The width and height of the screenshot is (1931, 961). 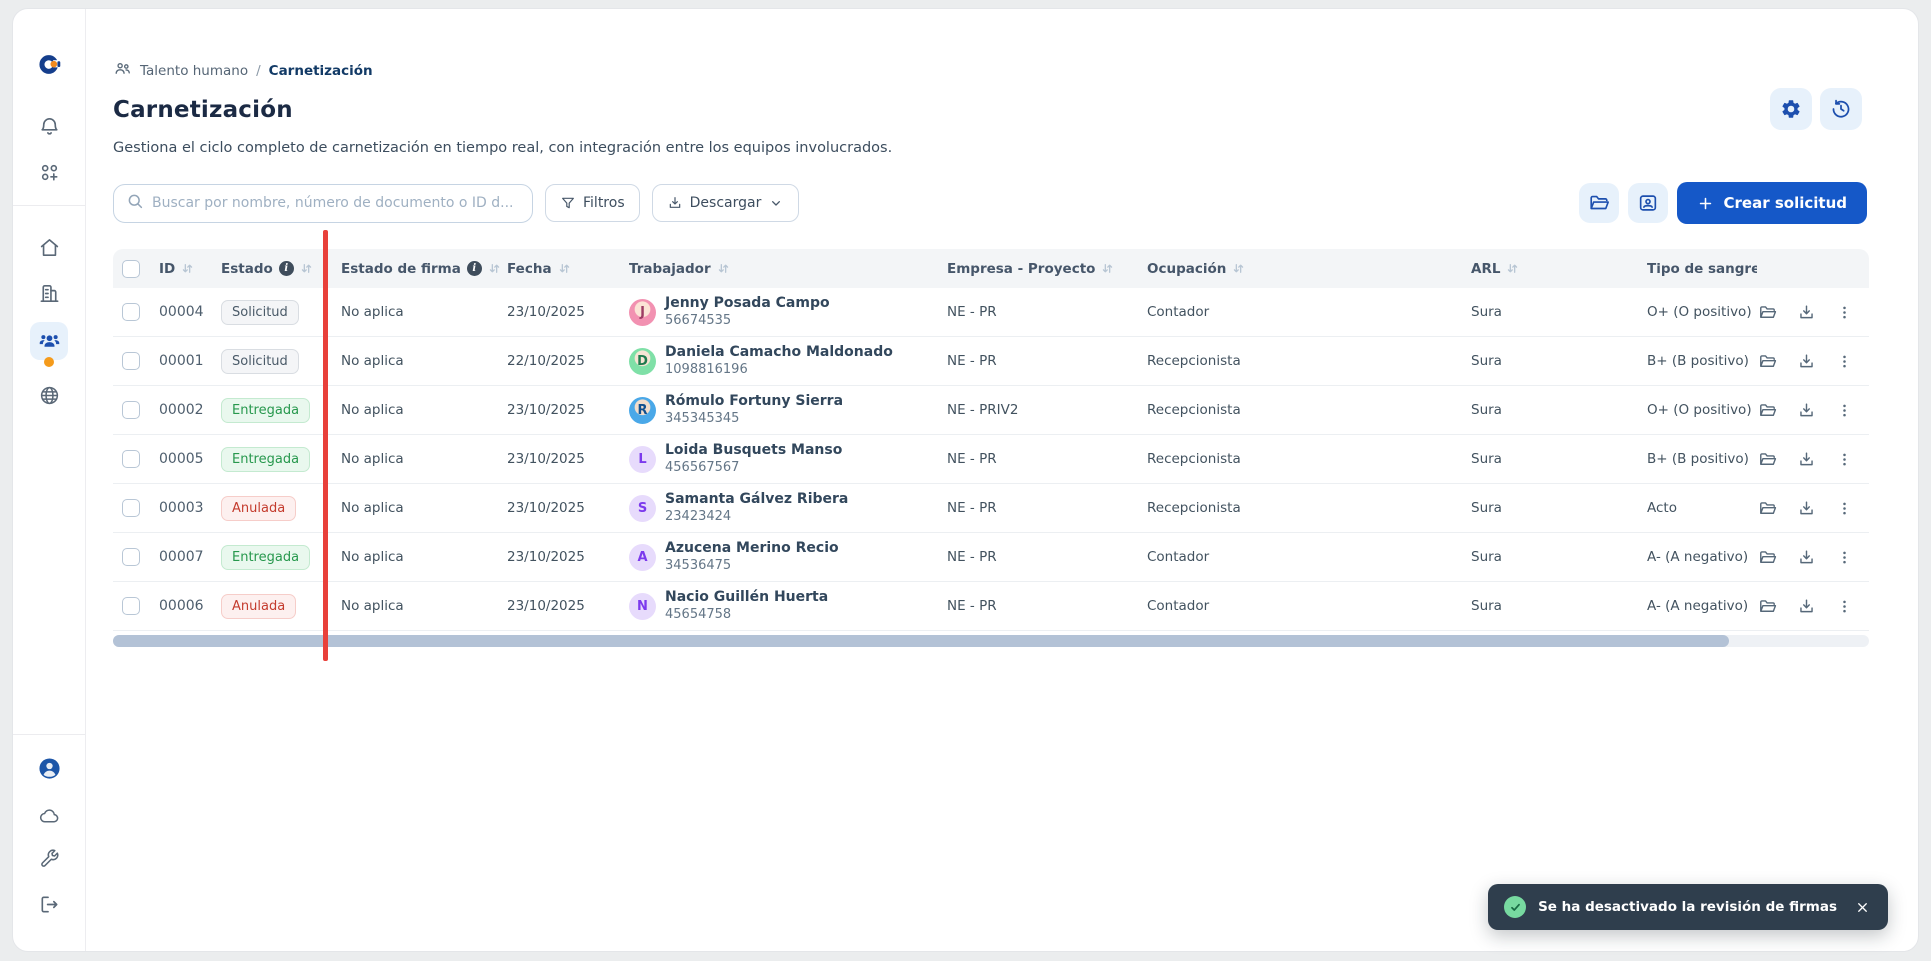 I want to click on create-request-button: Crear solicitud, so click(x=1771, y=203).